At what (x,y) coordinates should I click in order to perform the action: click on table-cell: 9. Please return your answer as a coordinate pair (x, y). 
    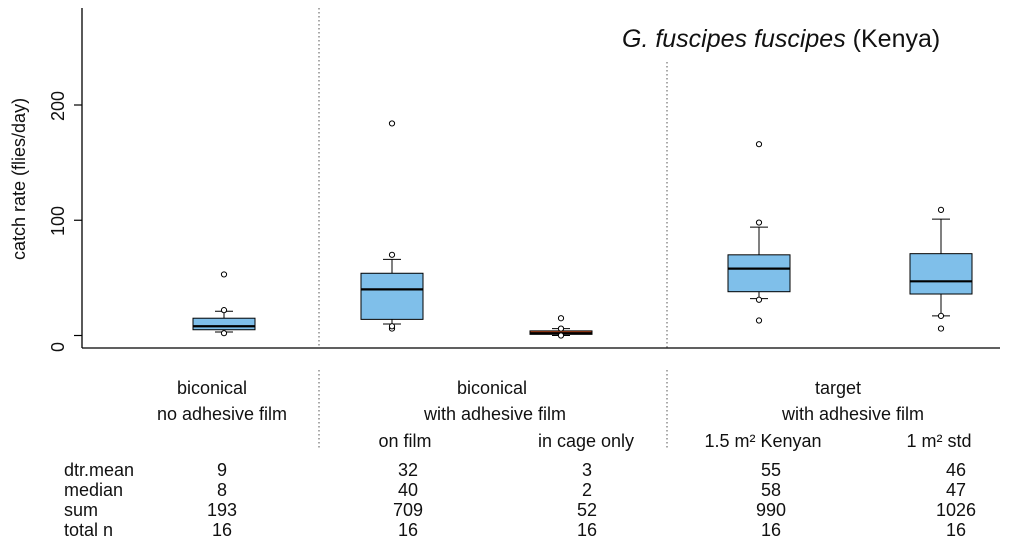
    Looking at the image, I should click on (222, 470).